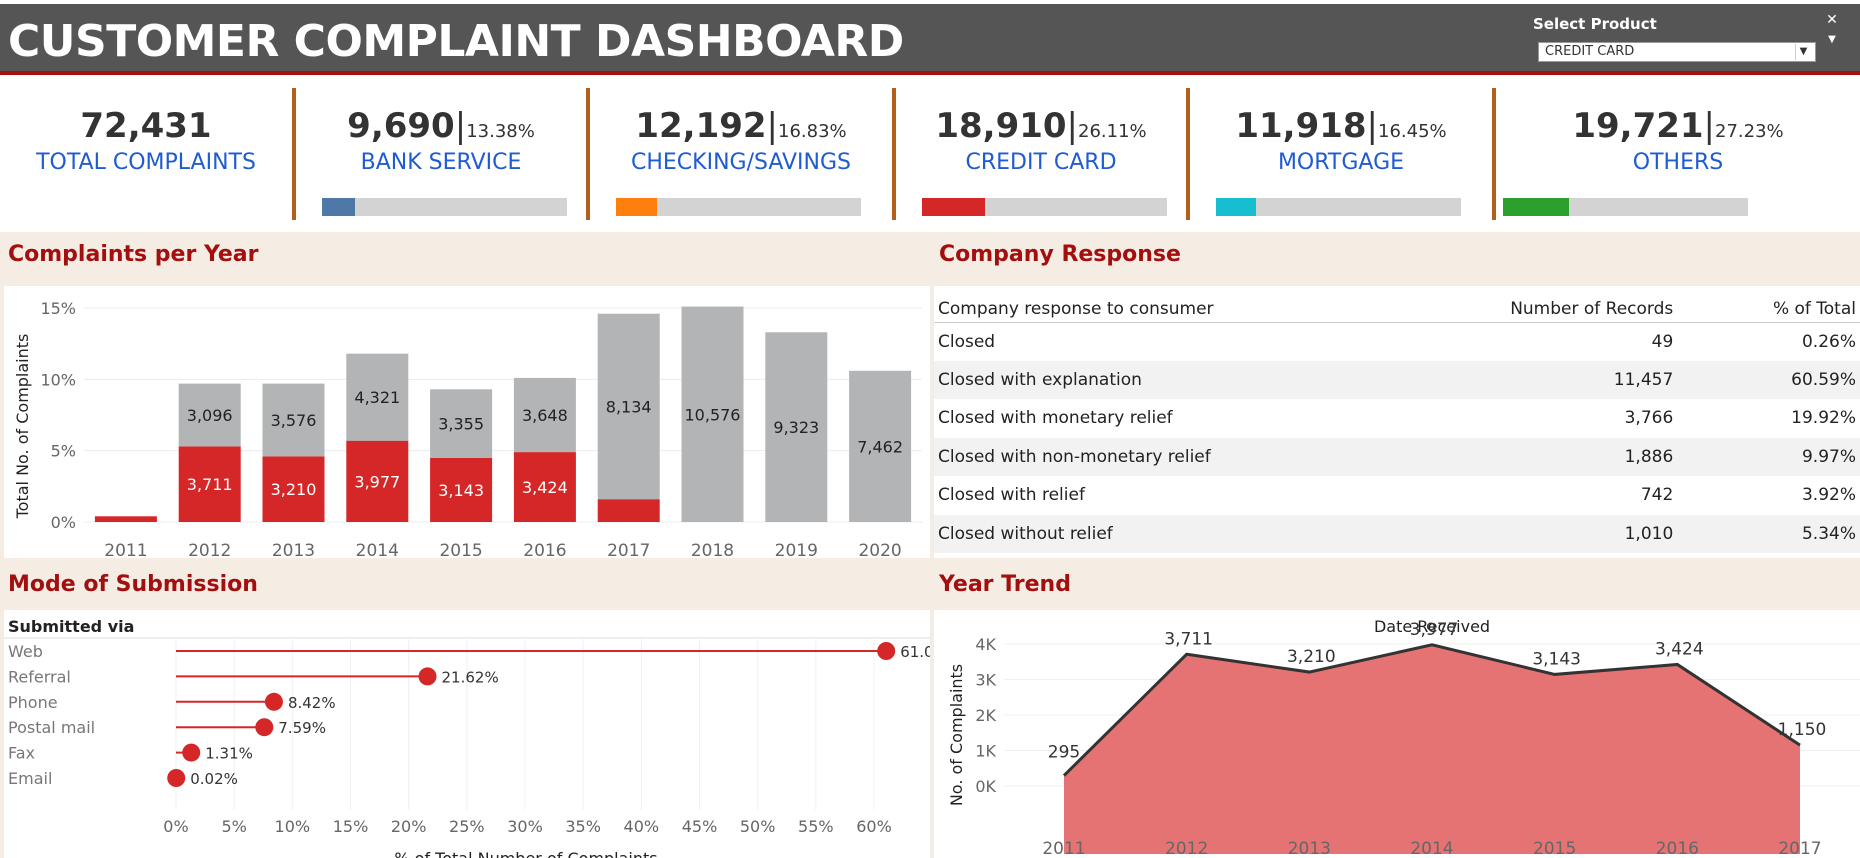 This screenshot has width=1860, height=858. Describe the element at coordinates (71, 626) in the screenshot. I see `submitted-via-header: Submitted via` at that location.